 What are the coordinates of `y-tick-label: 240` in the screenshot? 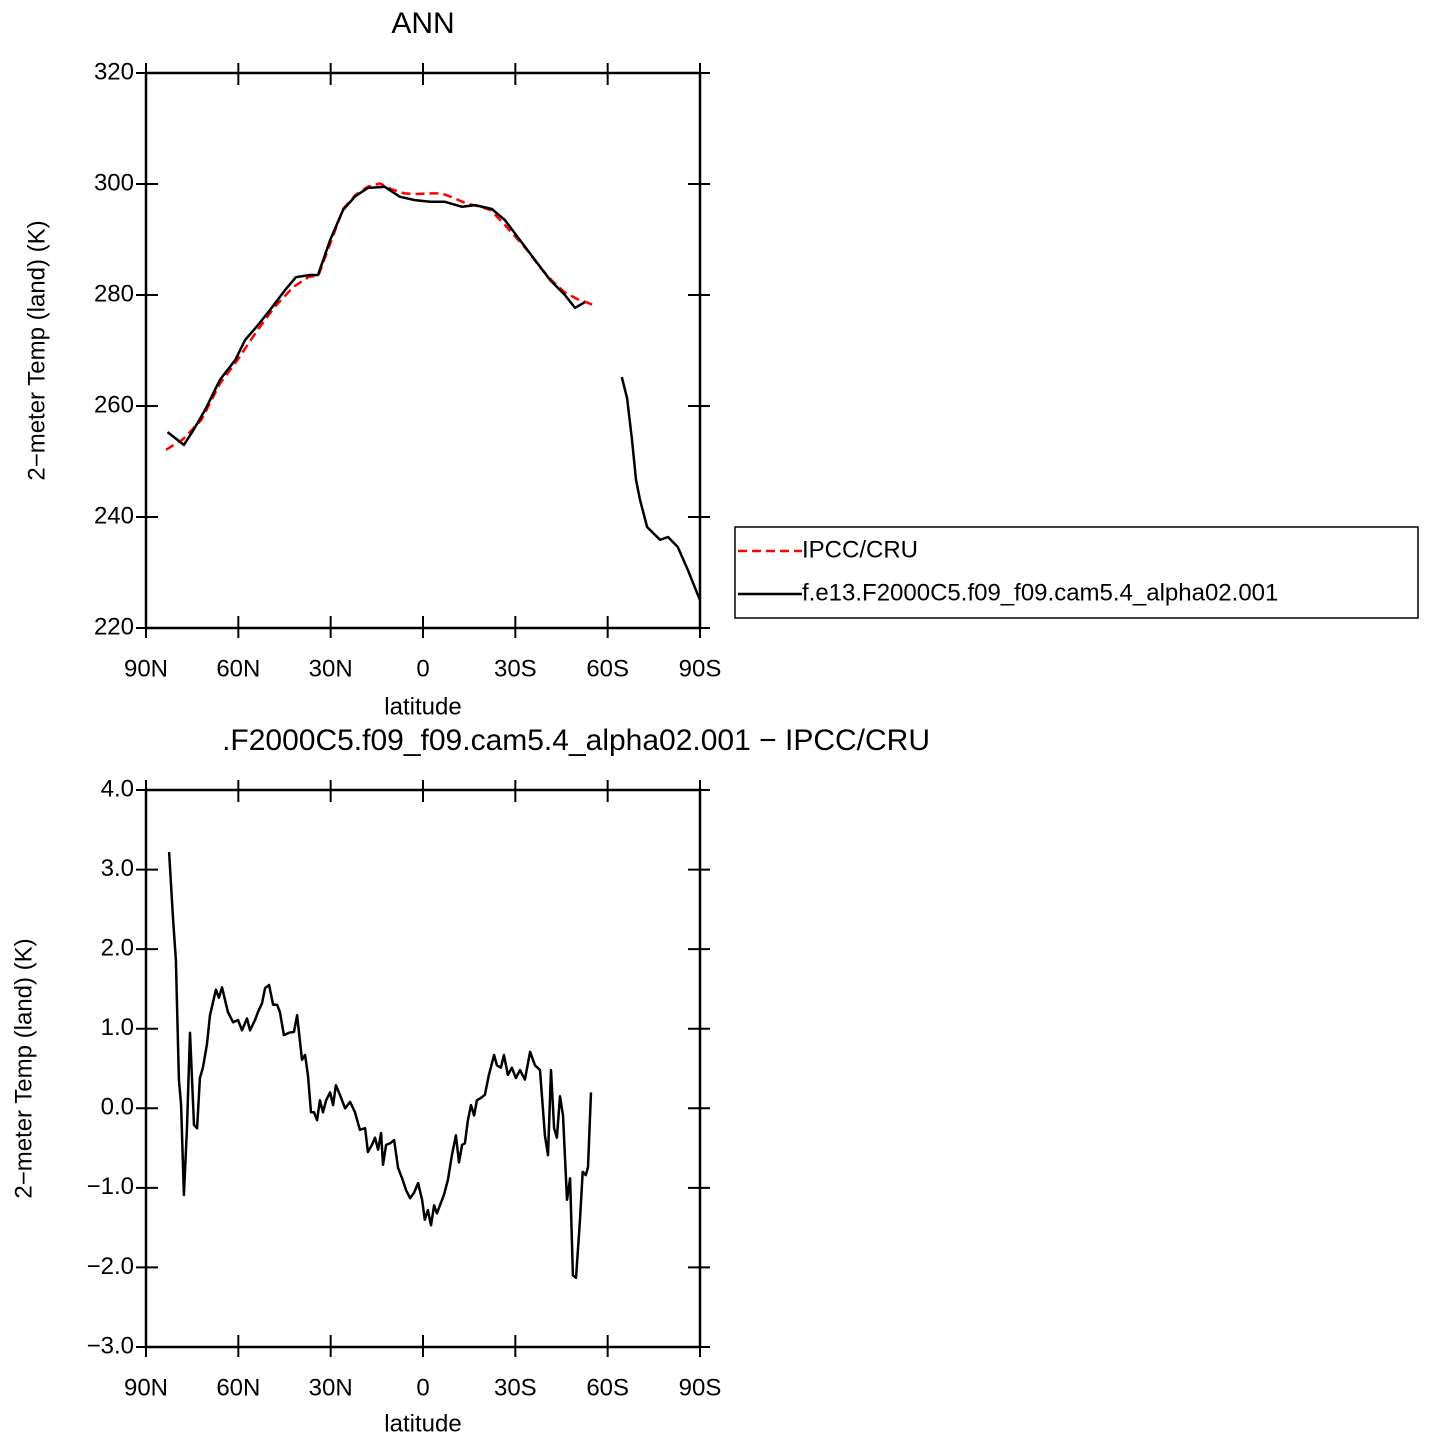 It's located at (114, 515).